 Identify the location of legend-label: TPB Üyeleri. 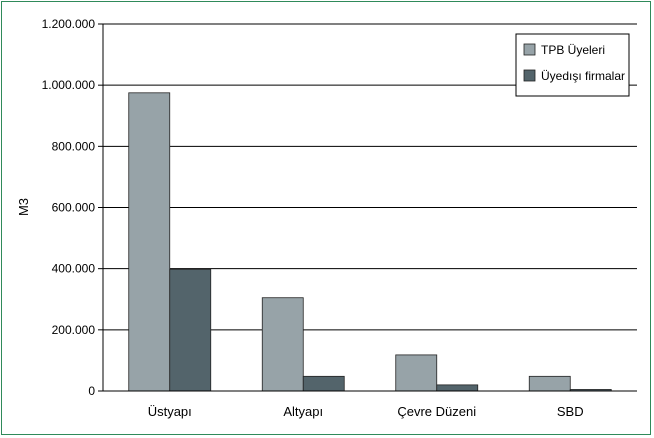
(573, 50).